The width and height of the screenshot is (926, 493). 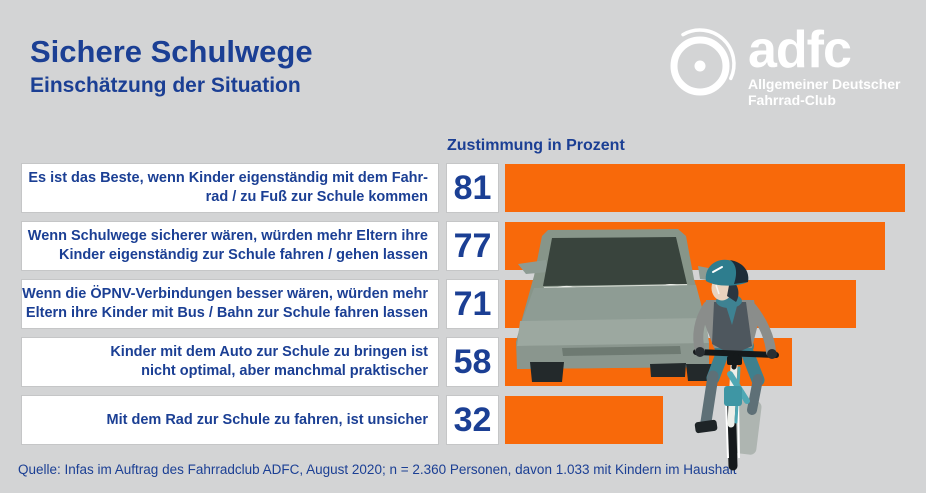 I want to click on chart-title: Zustimmung in Prozent, so click(x=536, y=145).